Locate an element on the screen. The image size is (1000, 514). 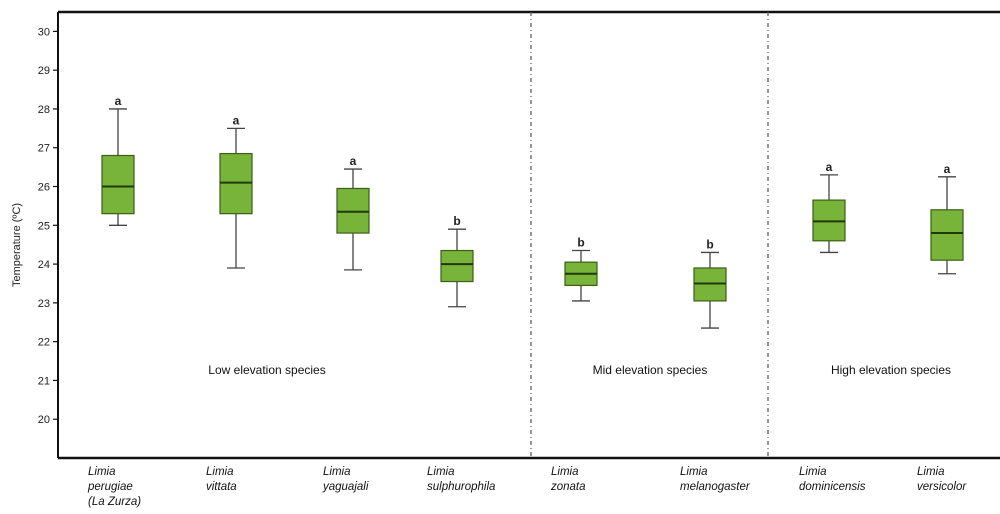
category-label-6-line-1: Limia is located at coordinates (693, 472).